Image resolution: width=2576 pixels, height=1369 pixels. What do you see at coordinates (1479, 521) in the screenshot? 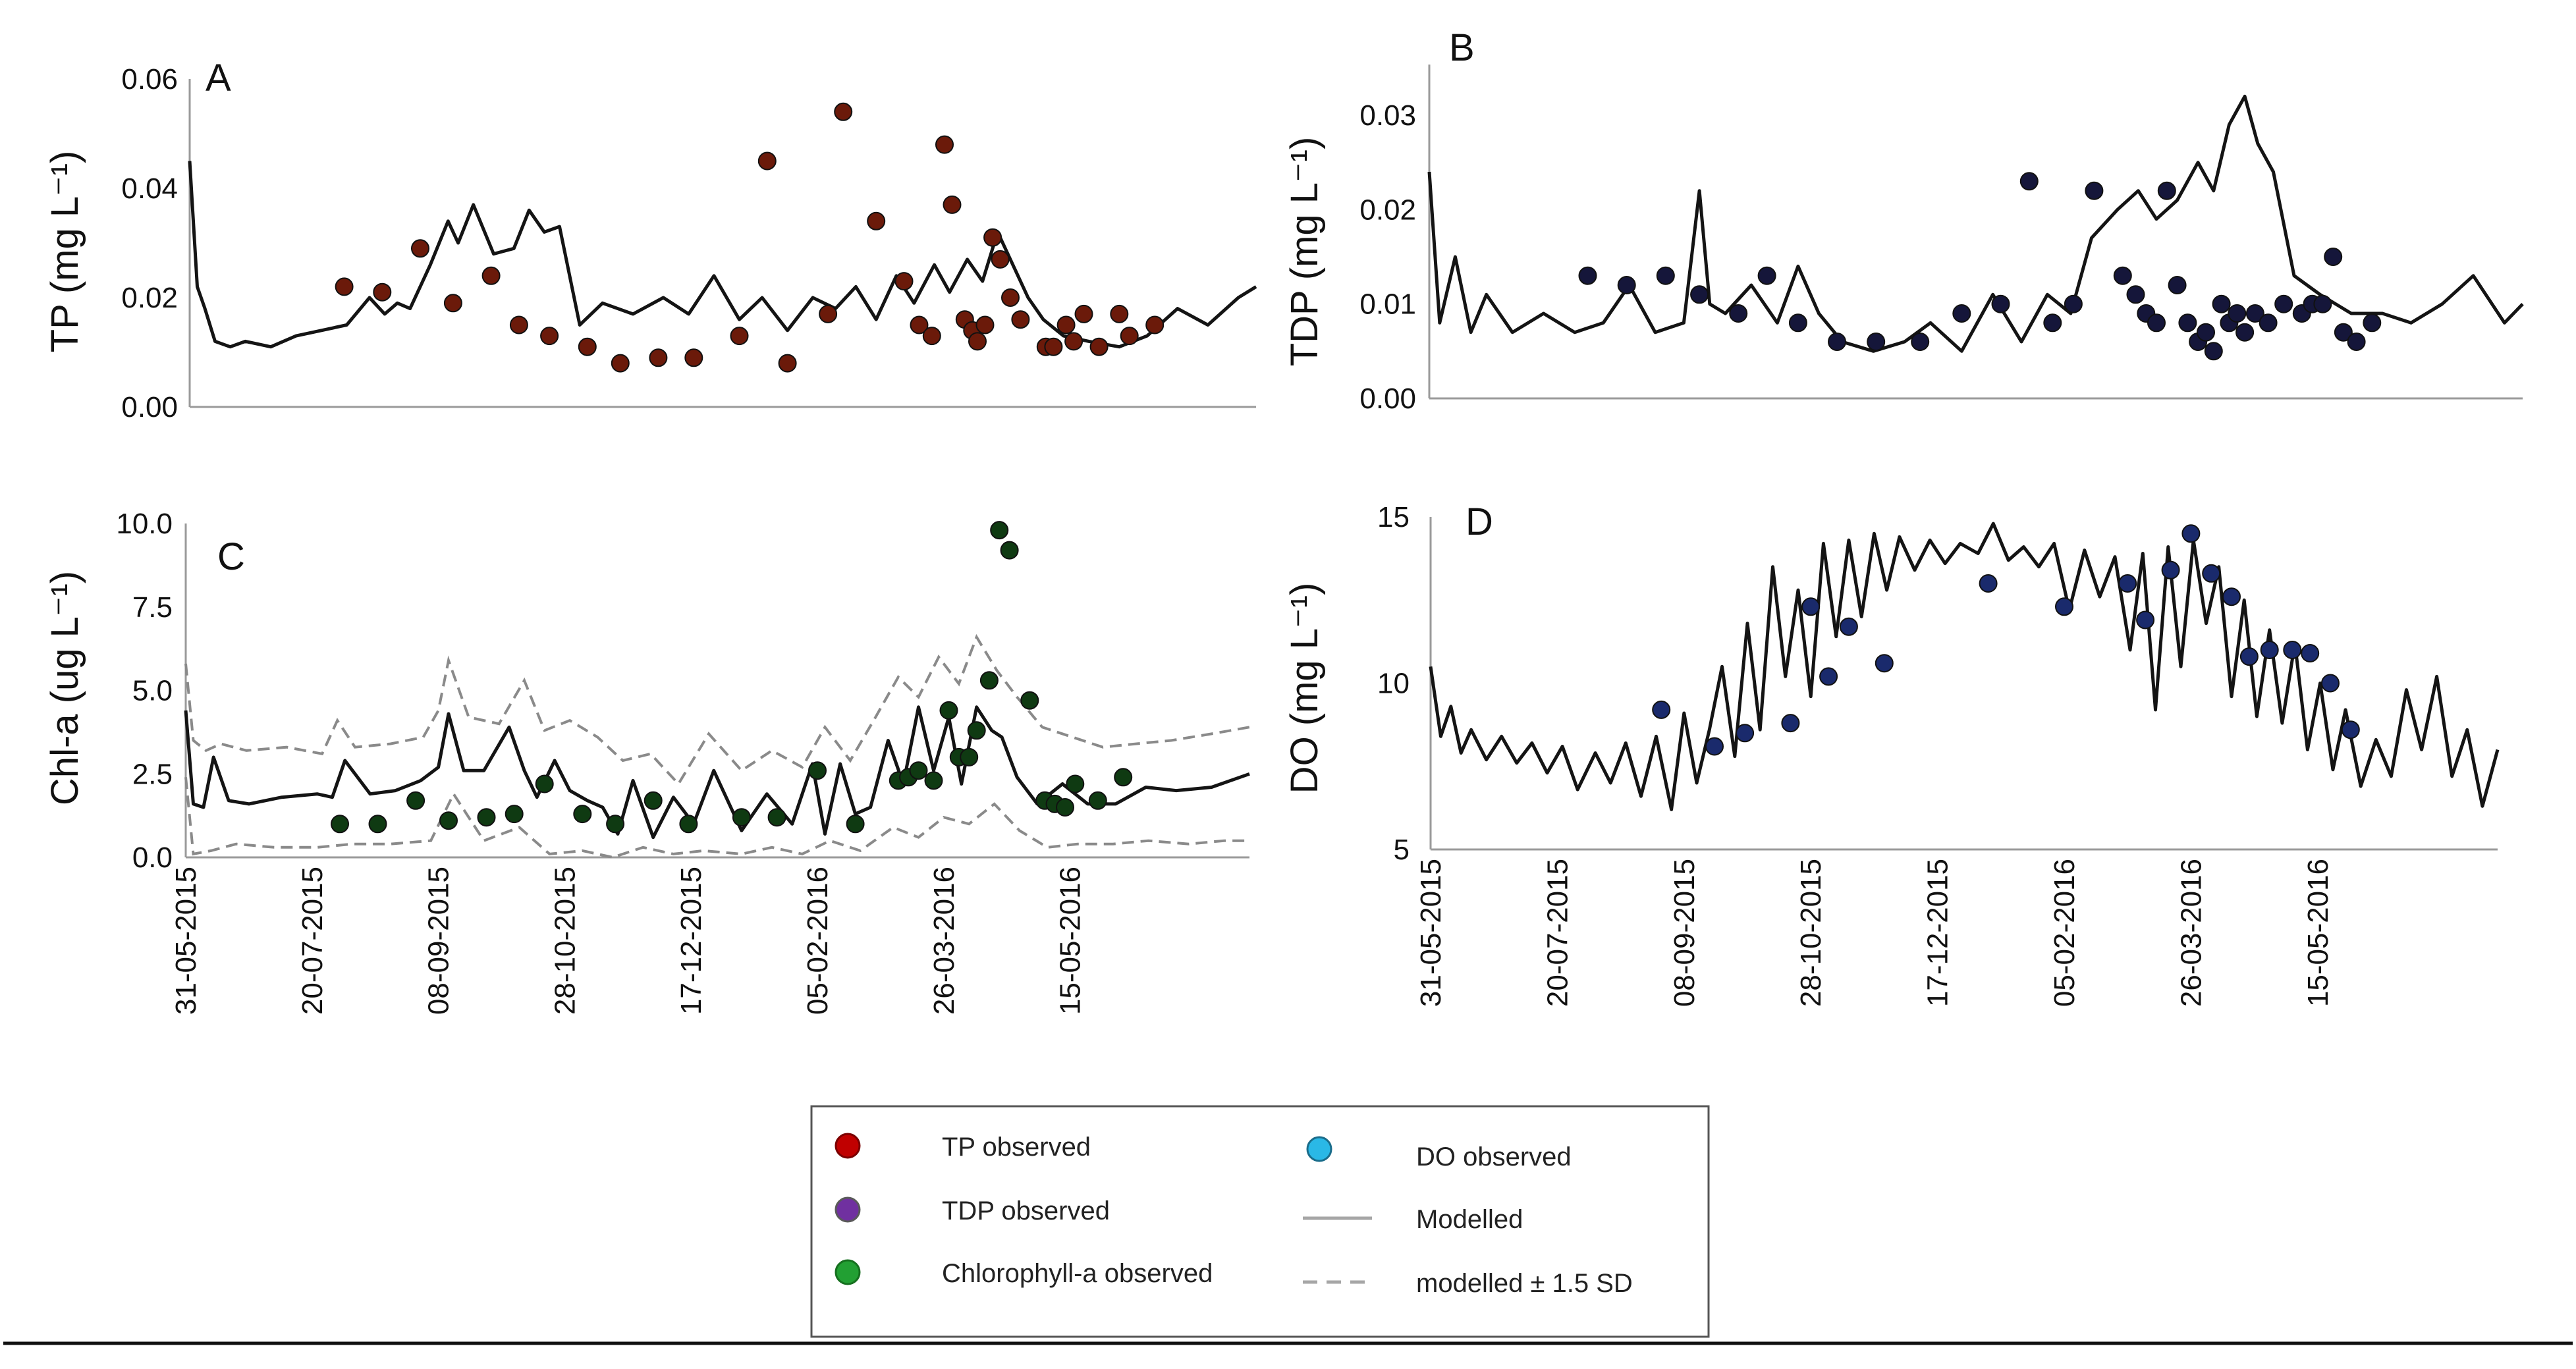
I see `panel-label-d: D` at bounding box center [1479, 521].